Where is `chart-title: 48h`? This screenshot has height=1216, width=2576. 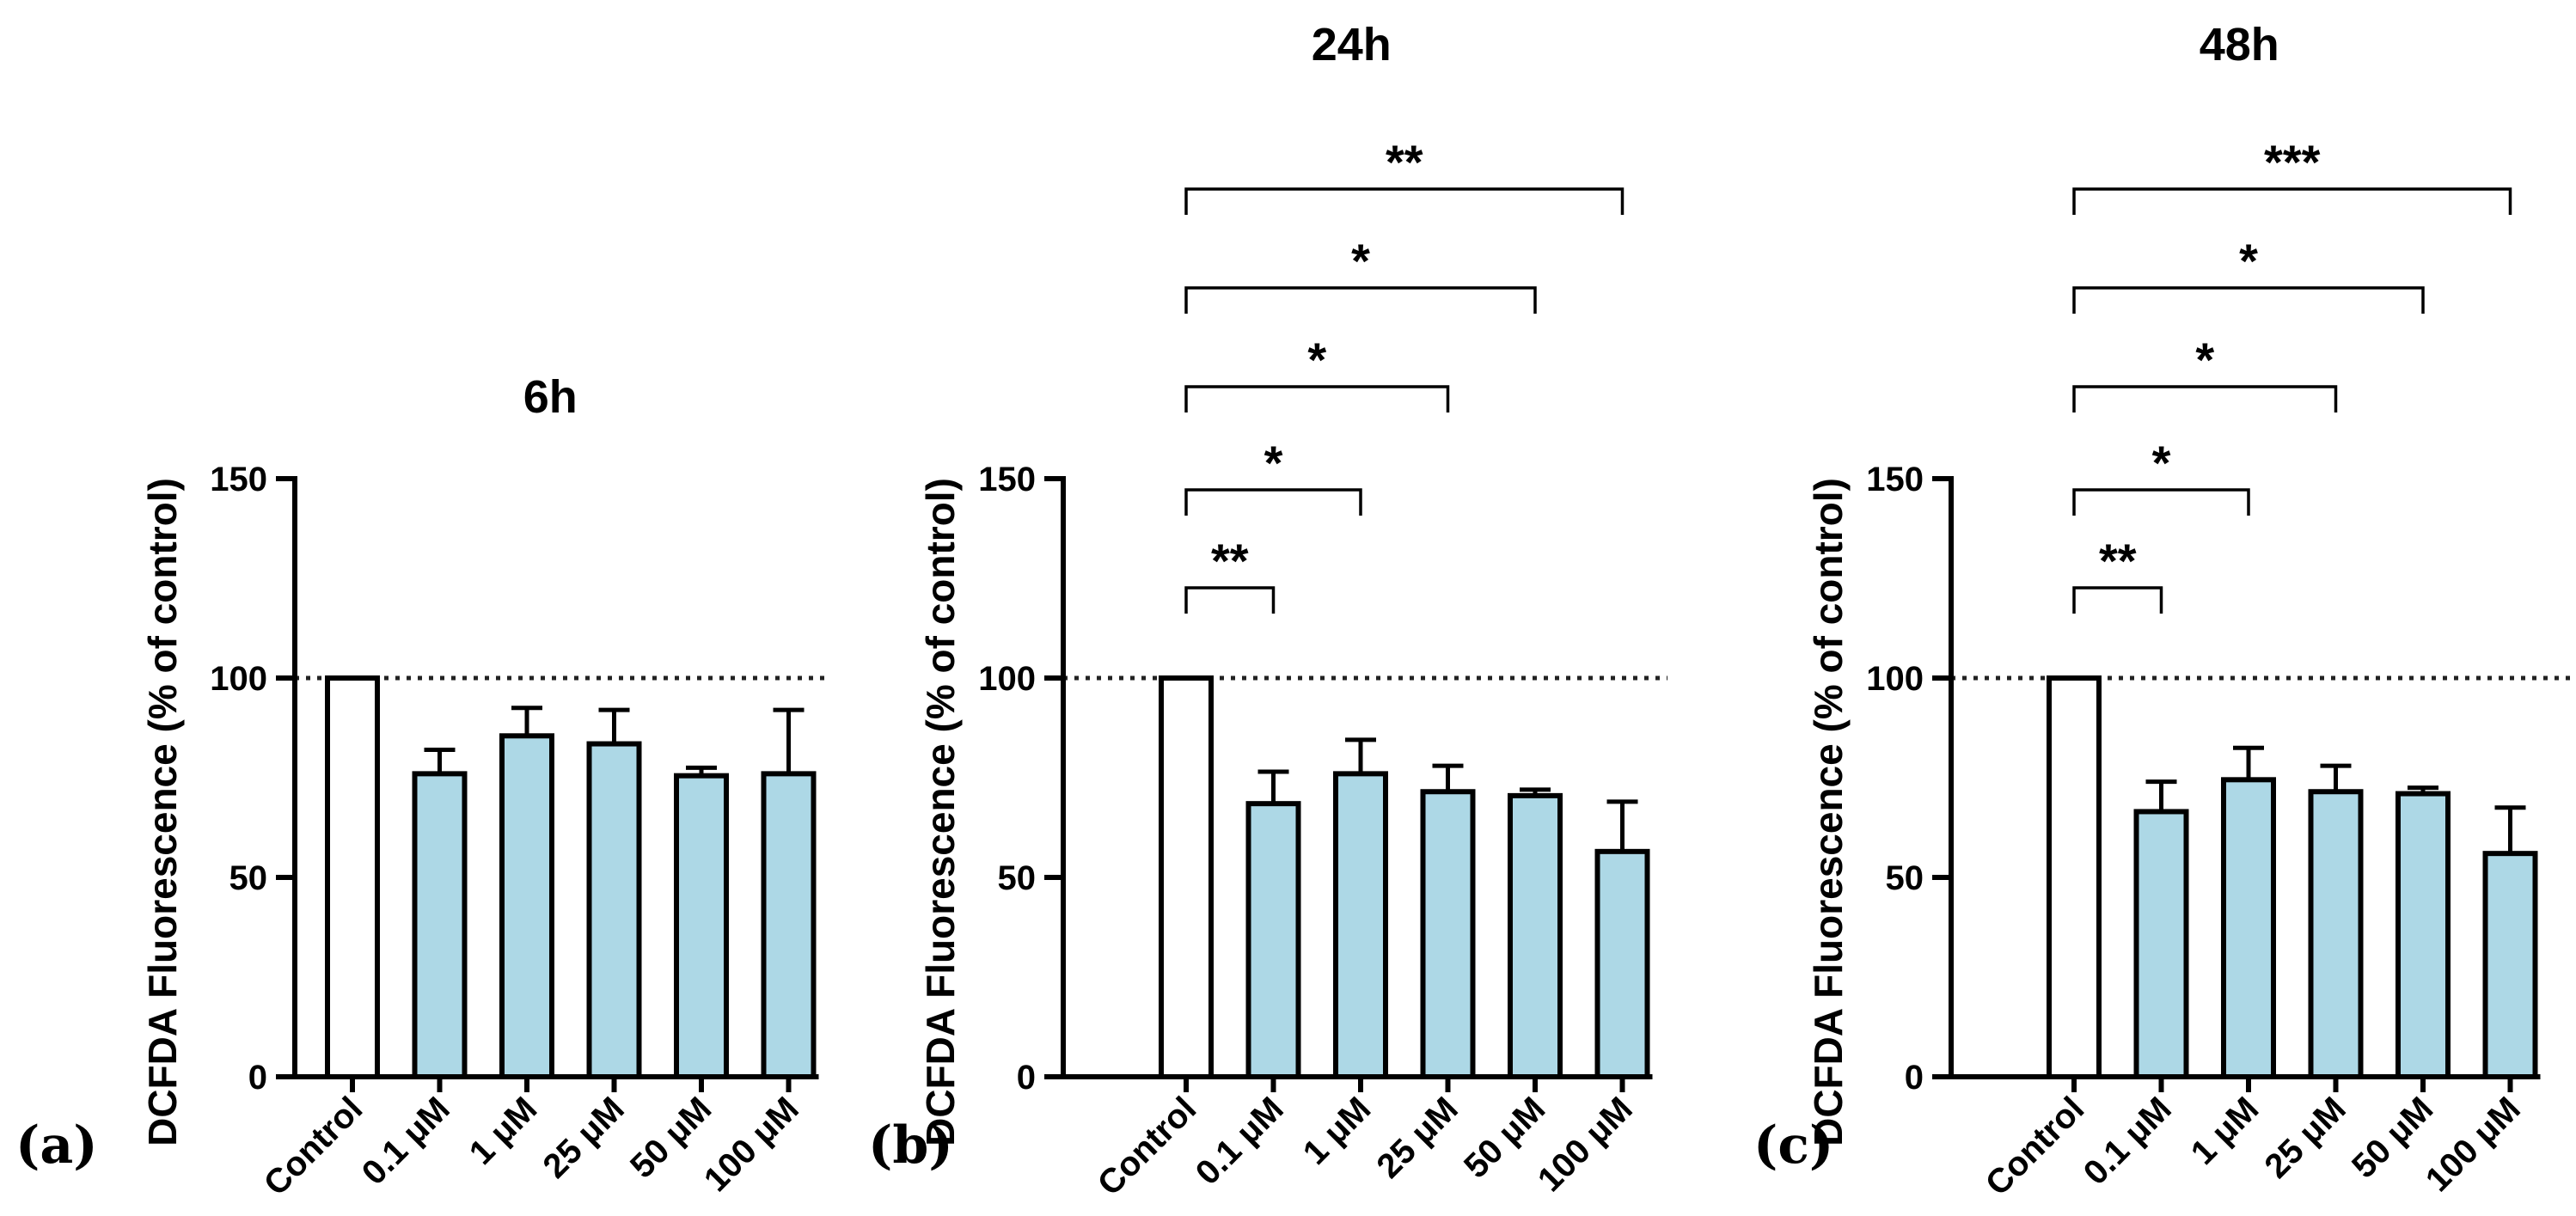 chart-title: 48h is located at coordinates (2239, 44).